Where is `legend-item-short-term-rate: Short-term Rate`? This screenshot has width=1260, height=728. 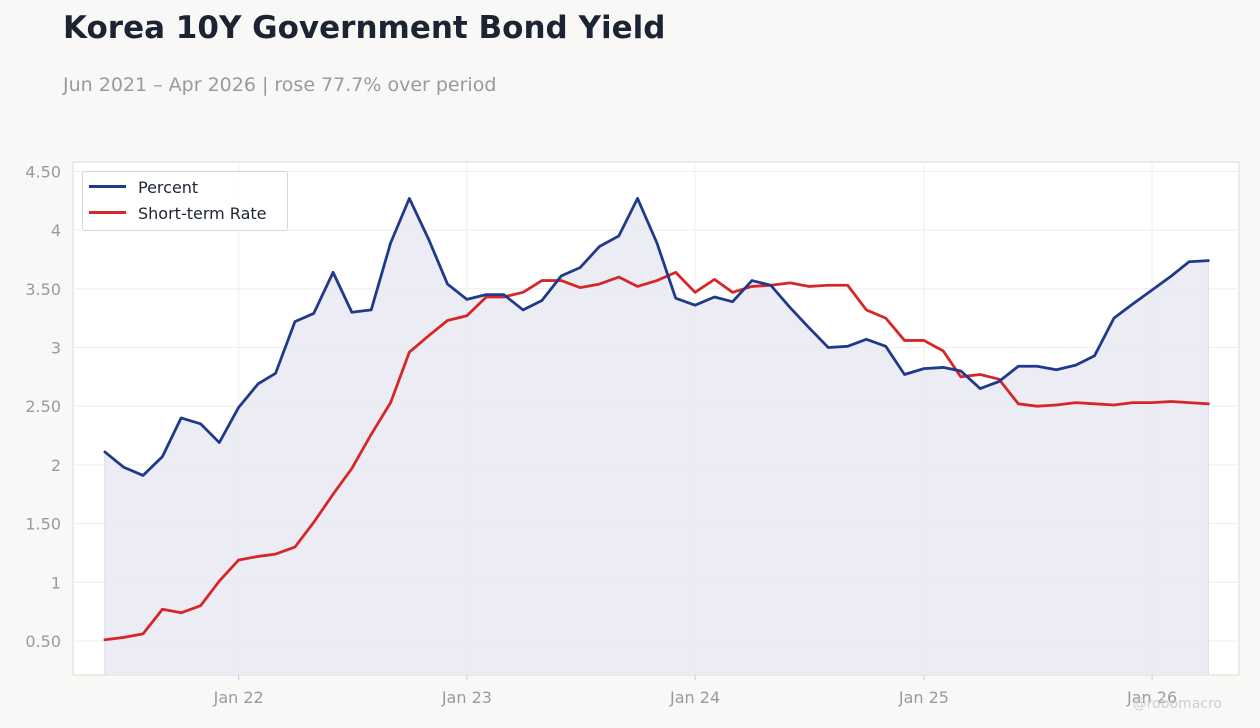 legend-item-short-term-rate: Short-term Rate is located at coordinates (177, 214).